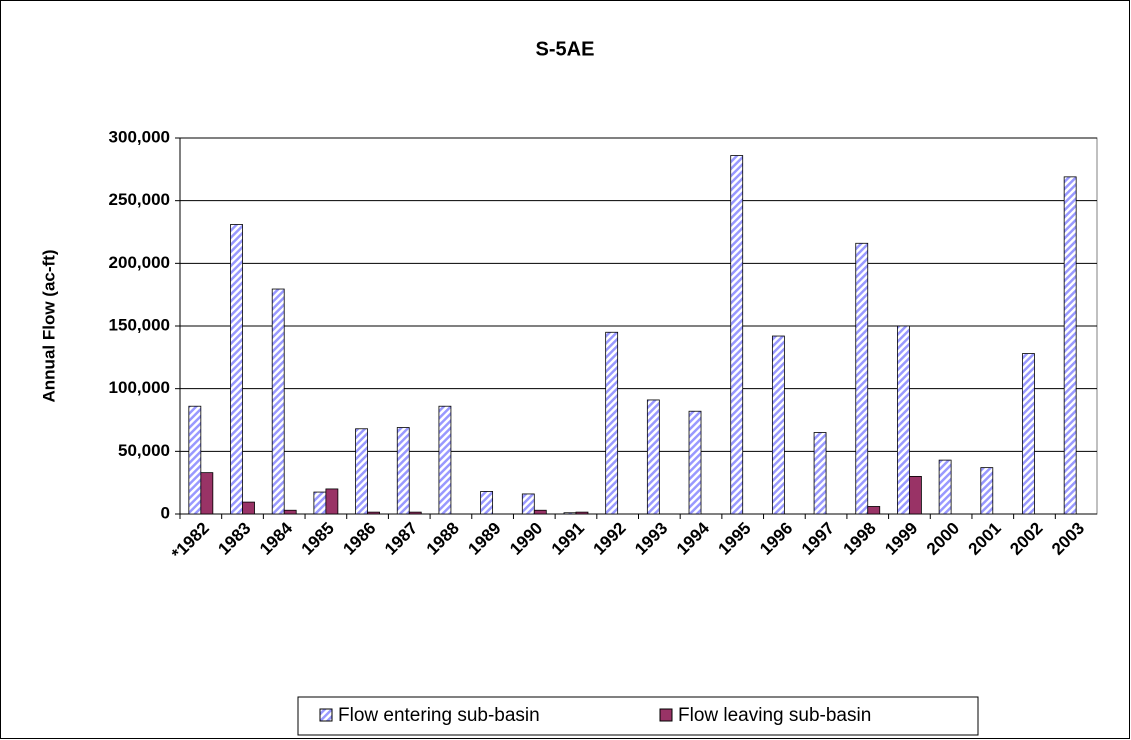 The width and height of the screenshot is (1131, 740). What do you see at coordinates (638, 716) in the screenshot?
I see `legend-box` at bounding box center [638, 716].